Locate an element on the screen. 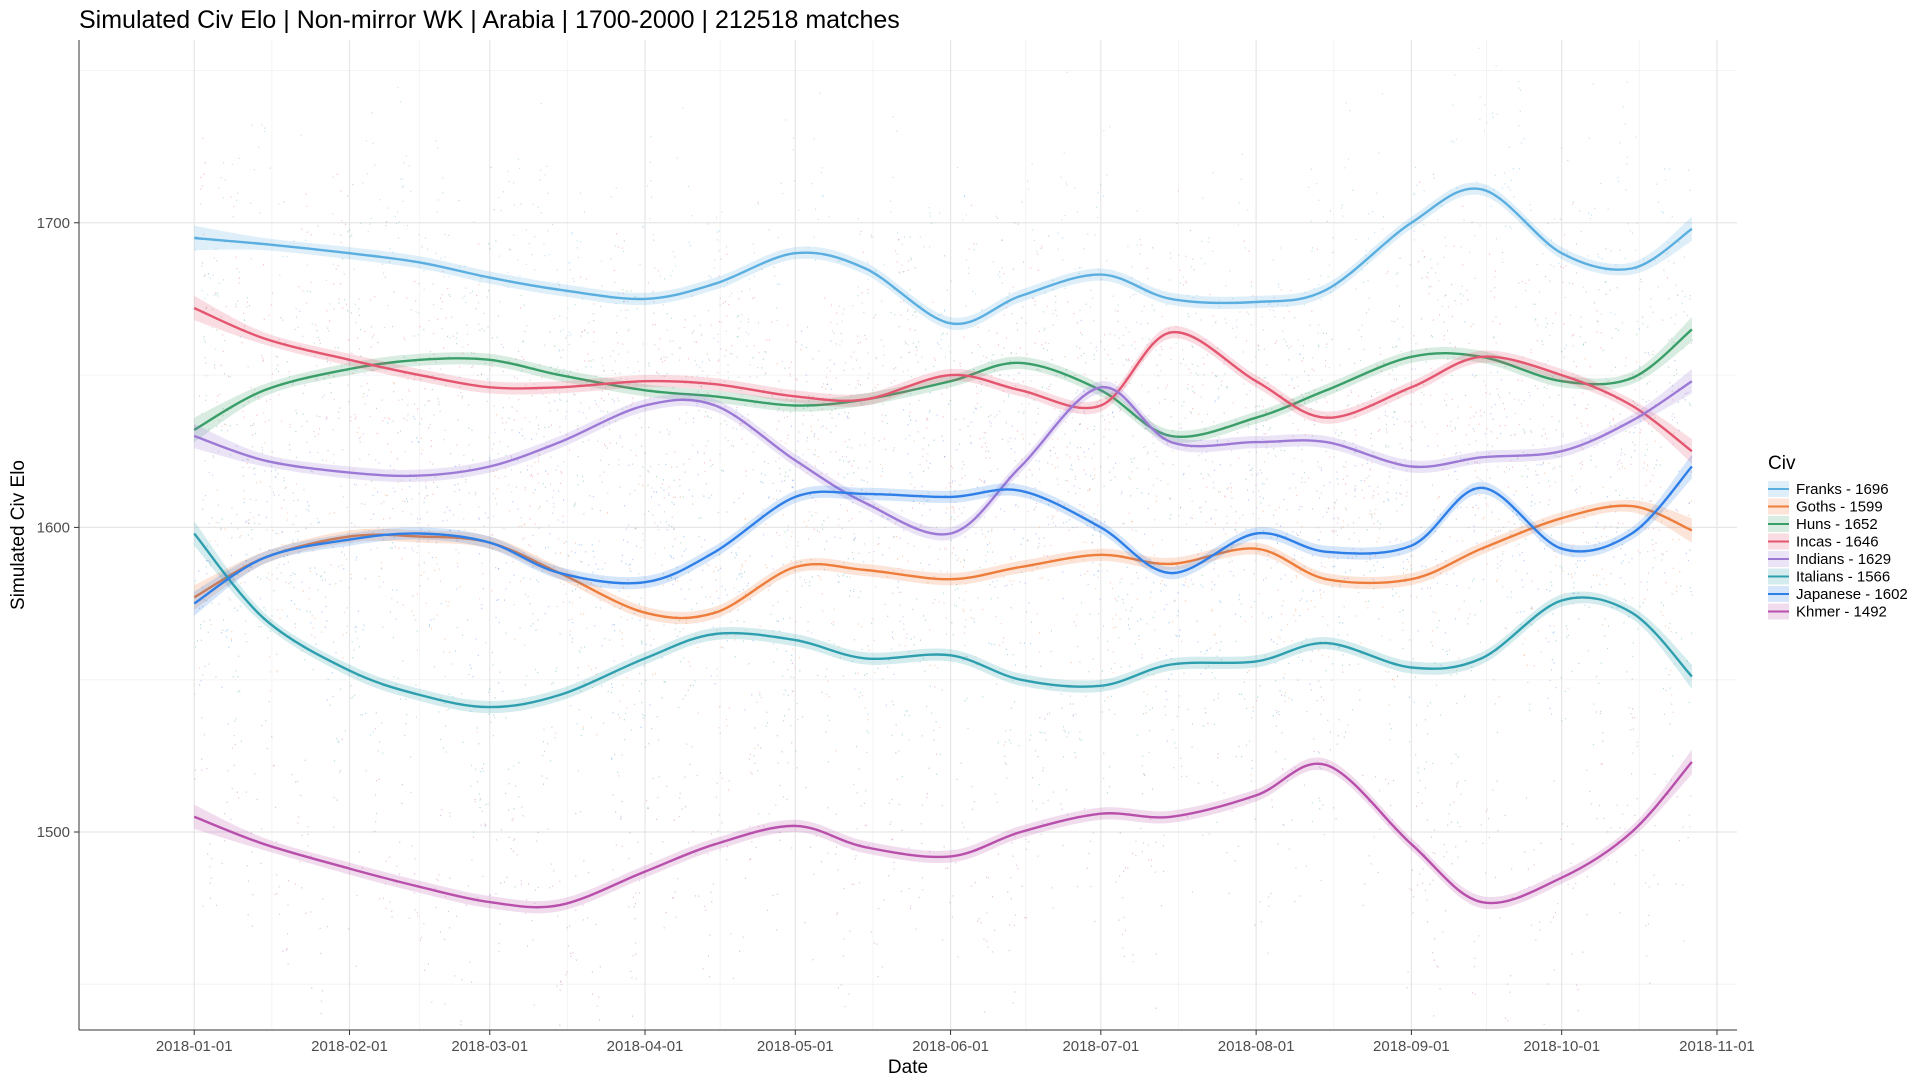  legend-item: Huns - 1652 is located at coordinates (1823, 524).